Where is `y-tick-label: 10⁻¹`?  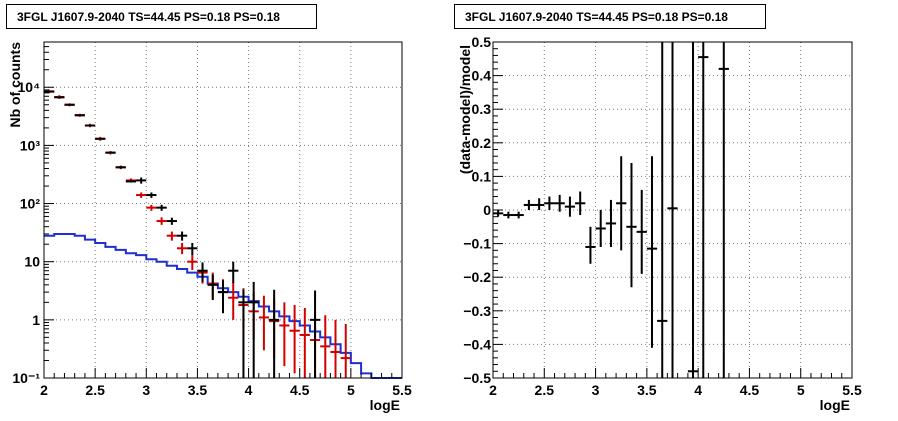 y-tick-label: 10⁻¹ is located at coordinates (26, 378).